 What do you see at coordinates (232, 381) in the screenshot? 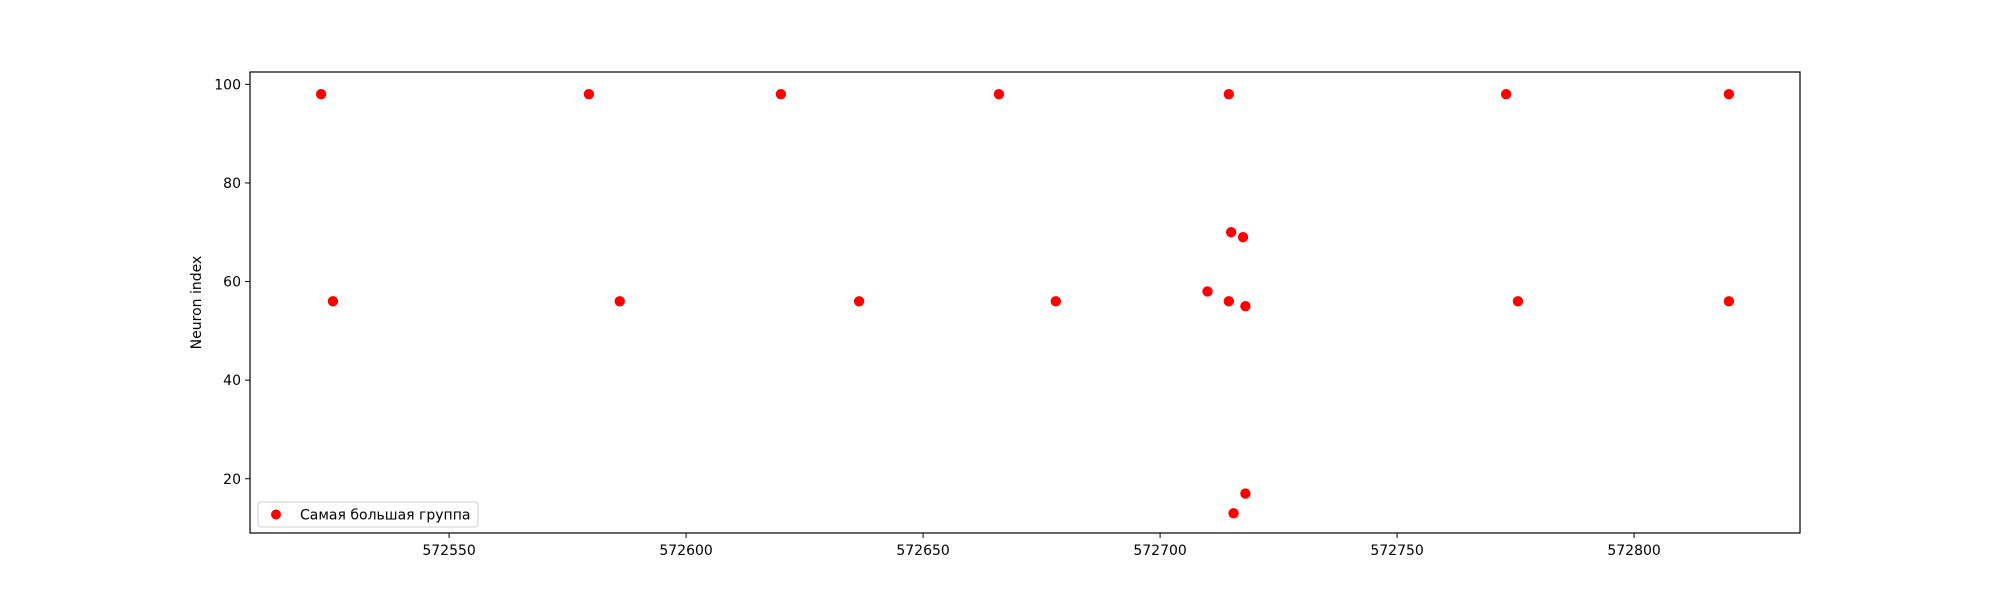
I see `y-tick-label: 40` at bounding box center [232, 381].